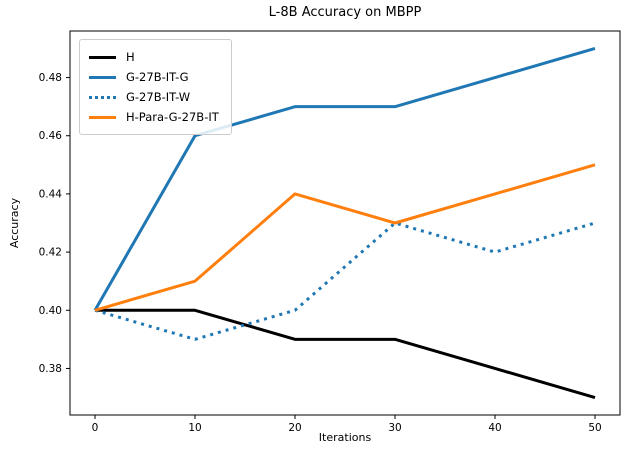  What do you see at coordinates (50, 253) in the screenshot?
I see `y-tick-label: 0.42` at bounding box center [50, 253].